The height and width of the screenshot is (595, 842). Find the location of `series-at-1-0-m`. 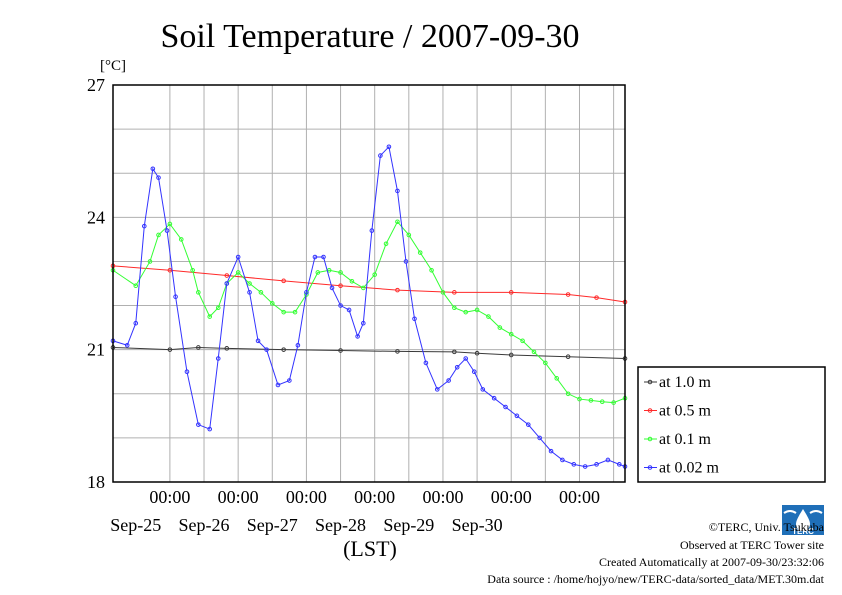

series-at-1-0-m is located at coordinates (369, 353).